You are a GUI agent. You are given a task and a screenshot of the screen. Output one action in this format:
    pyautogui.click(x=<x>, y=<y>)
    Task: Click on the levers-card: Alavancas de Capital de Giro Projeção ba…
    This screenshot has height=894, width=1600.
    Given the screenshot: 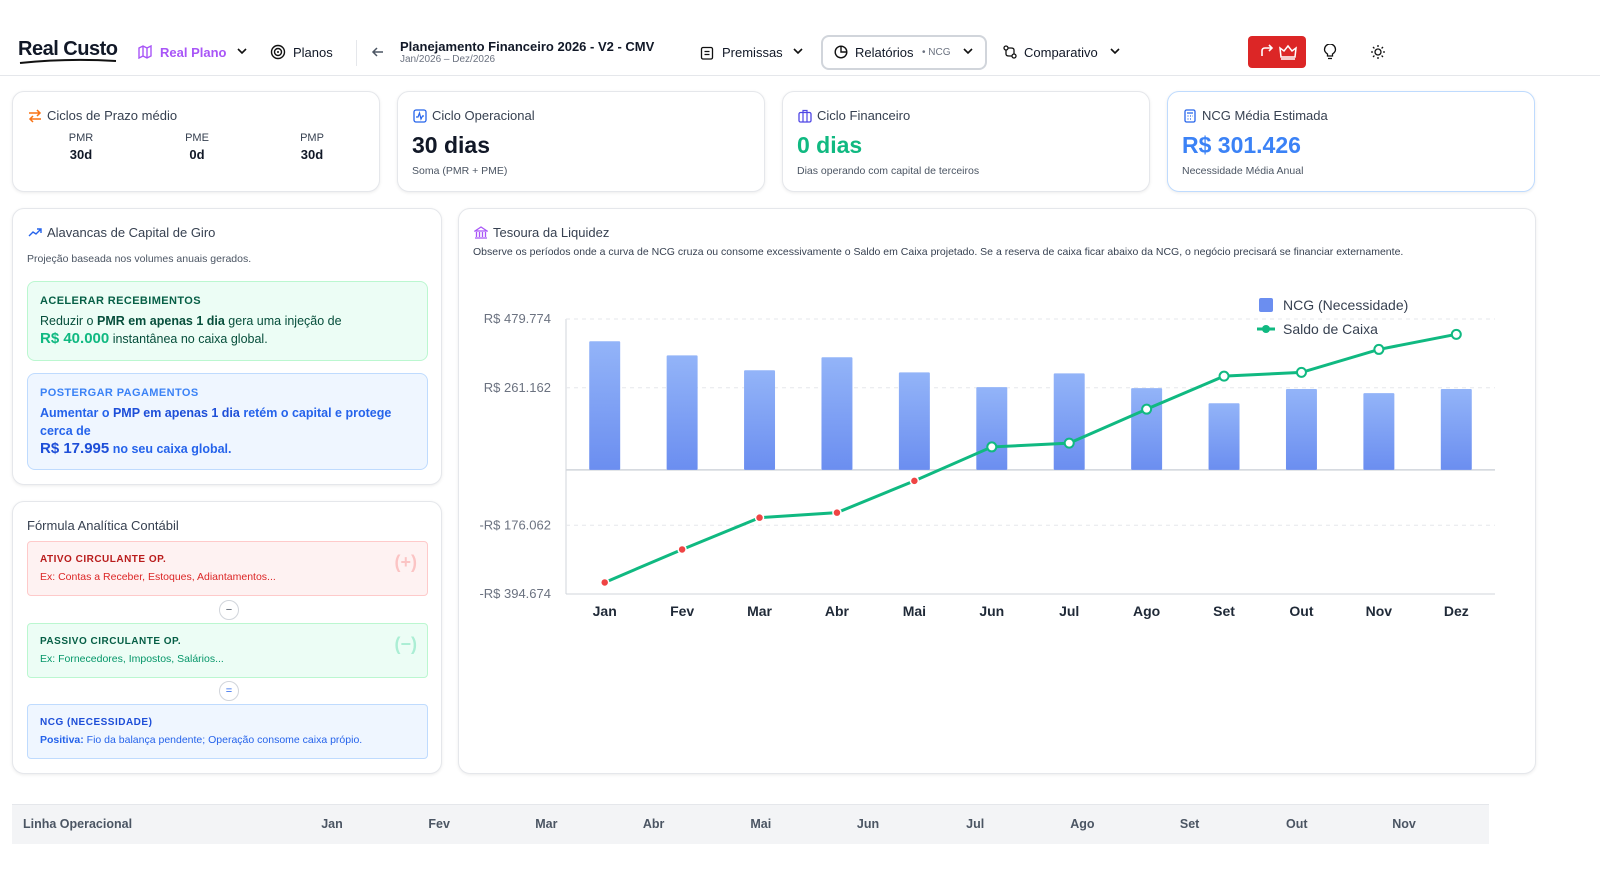 What is the action you would take?
    pyautogui.click(x=227, y=346)
    